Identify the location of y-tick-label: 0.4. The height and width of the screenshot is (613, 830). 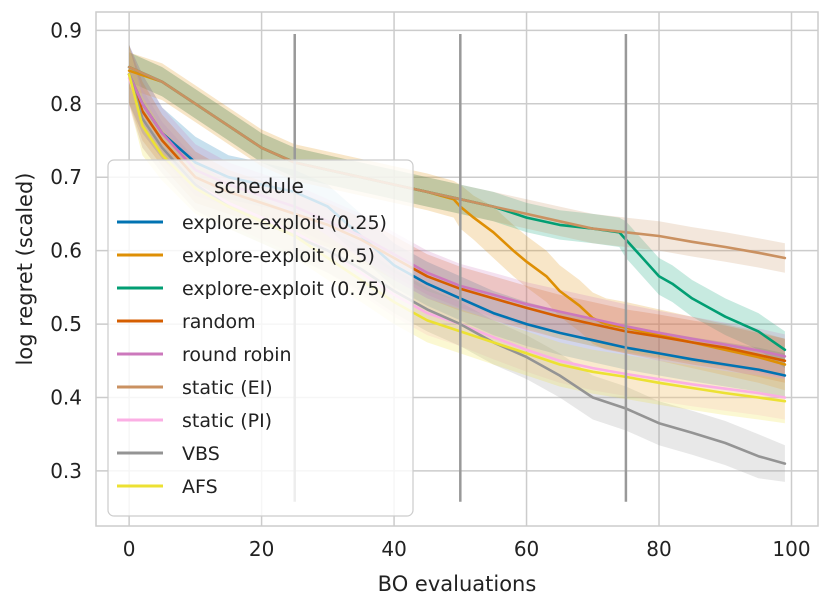
(66, 398).